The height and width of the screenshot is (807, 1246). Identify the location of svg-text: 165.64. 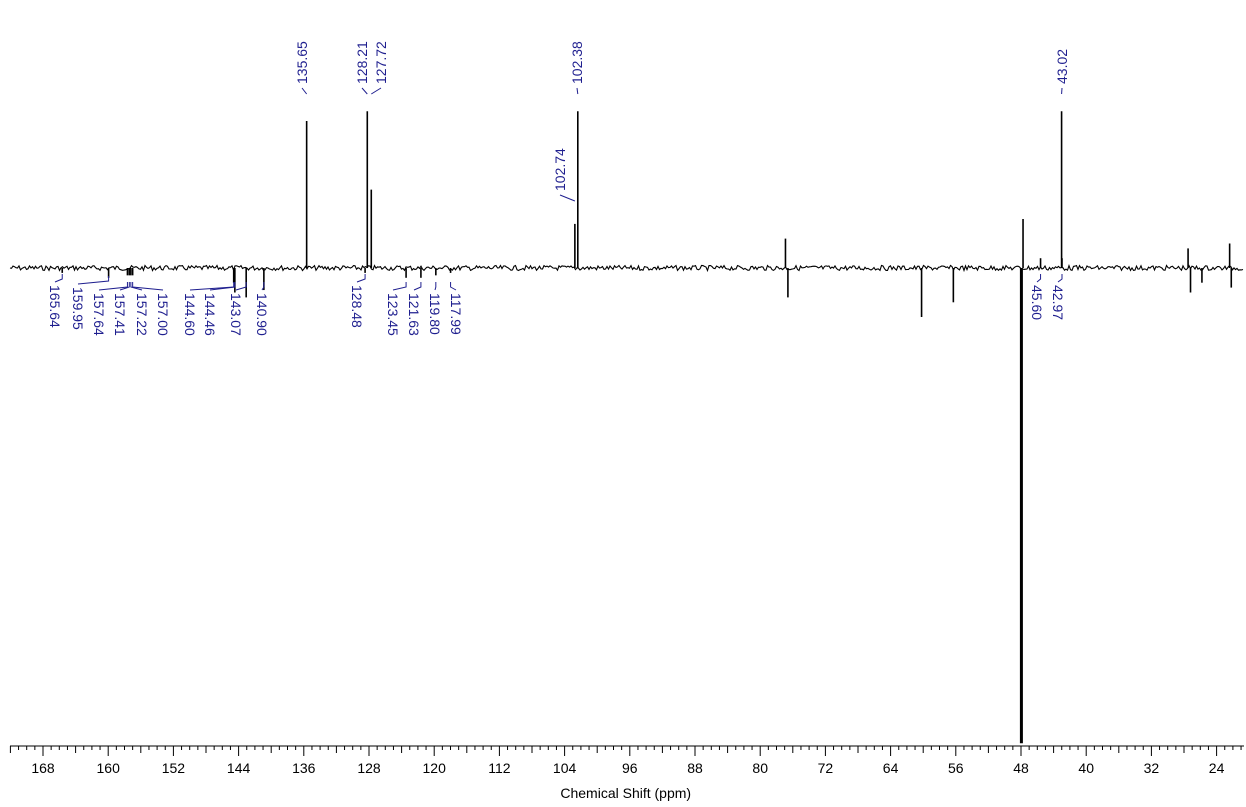
(55, 306).